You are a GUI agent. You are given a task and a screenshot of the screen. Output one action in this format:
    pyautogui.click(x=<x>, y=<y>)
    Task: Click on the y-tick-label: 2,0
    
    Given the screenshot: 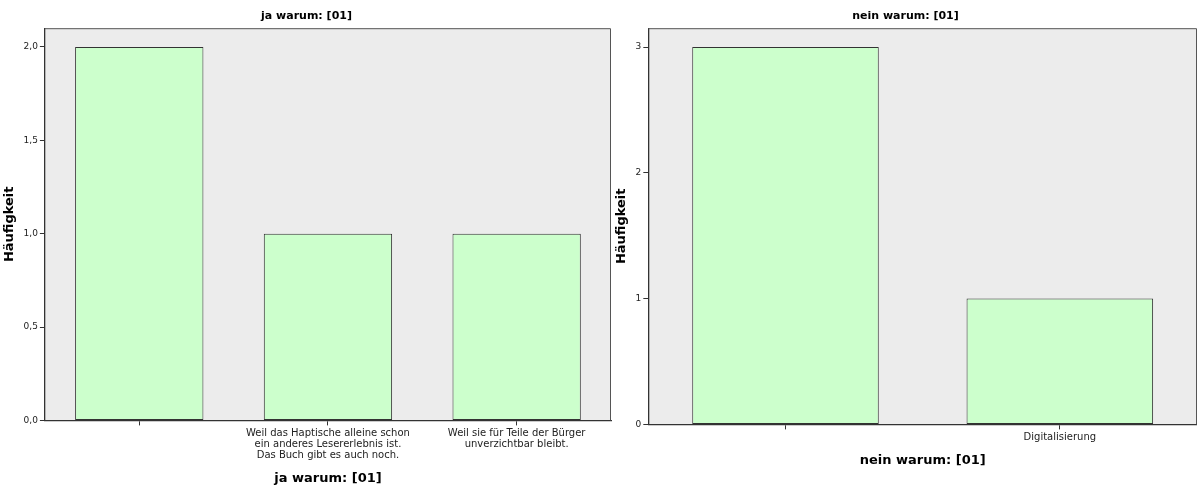 What is the action you would take?
    pyautogui.click(x=31, y=46)
    